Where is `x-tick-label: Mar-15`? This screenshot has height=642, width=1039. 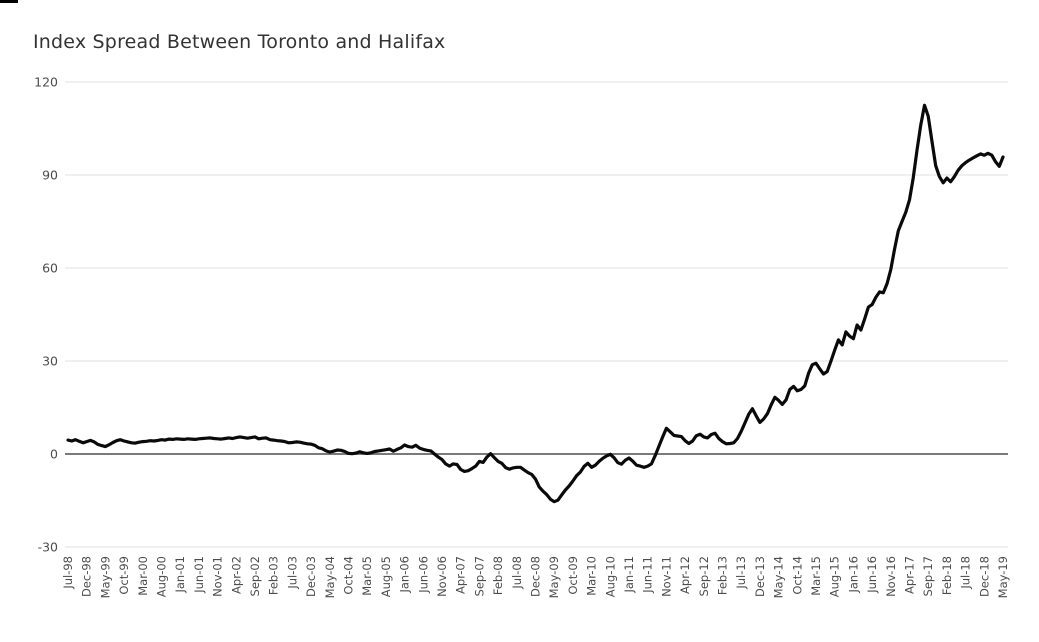 x-tick-label: Mar-15 is located at coordinates (816, 576).